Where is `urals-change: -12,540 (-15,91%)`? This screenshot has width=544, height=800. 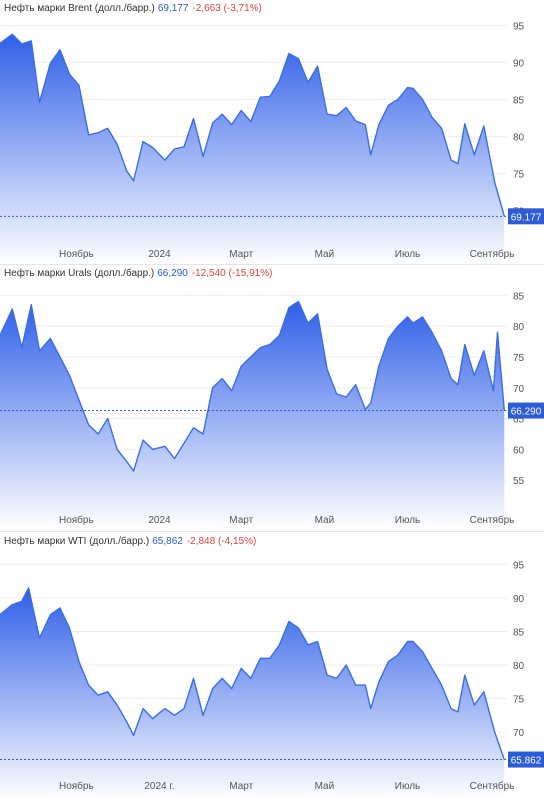 urals-change: -12,540 (-15,91%) is located at coordinates (232, 273).